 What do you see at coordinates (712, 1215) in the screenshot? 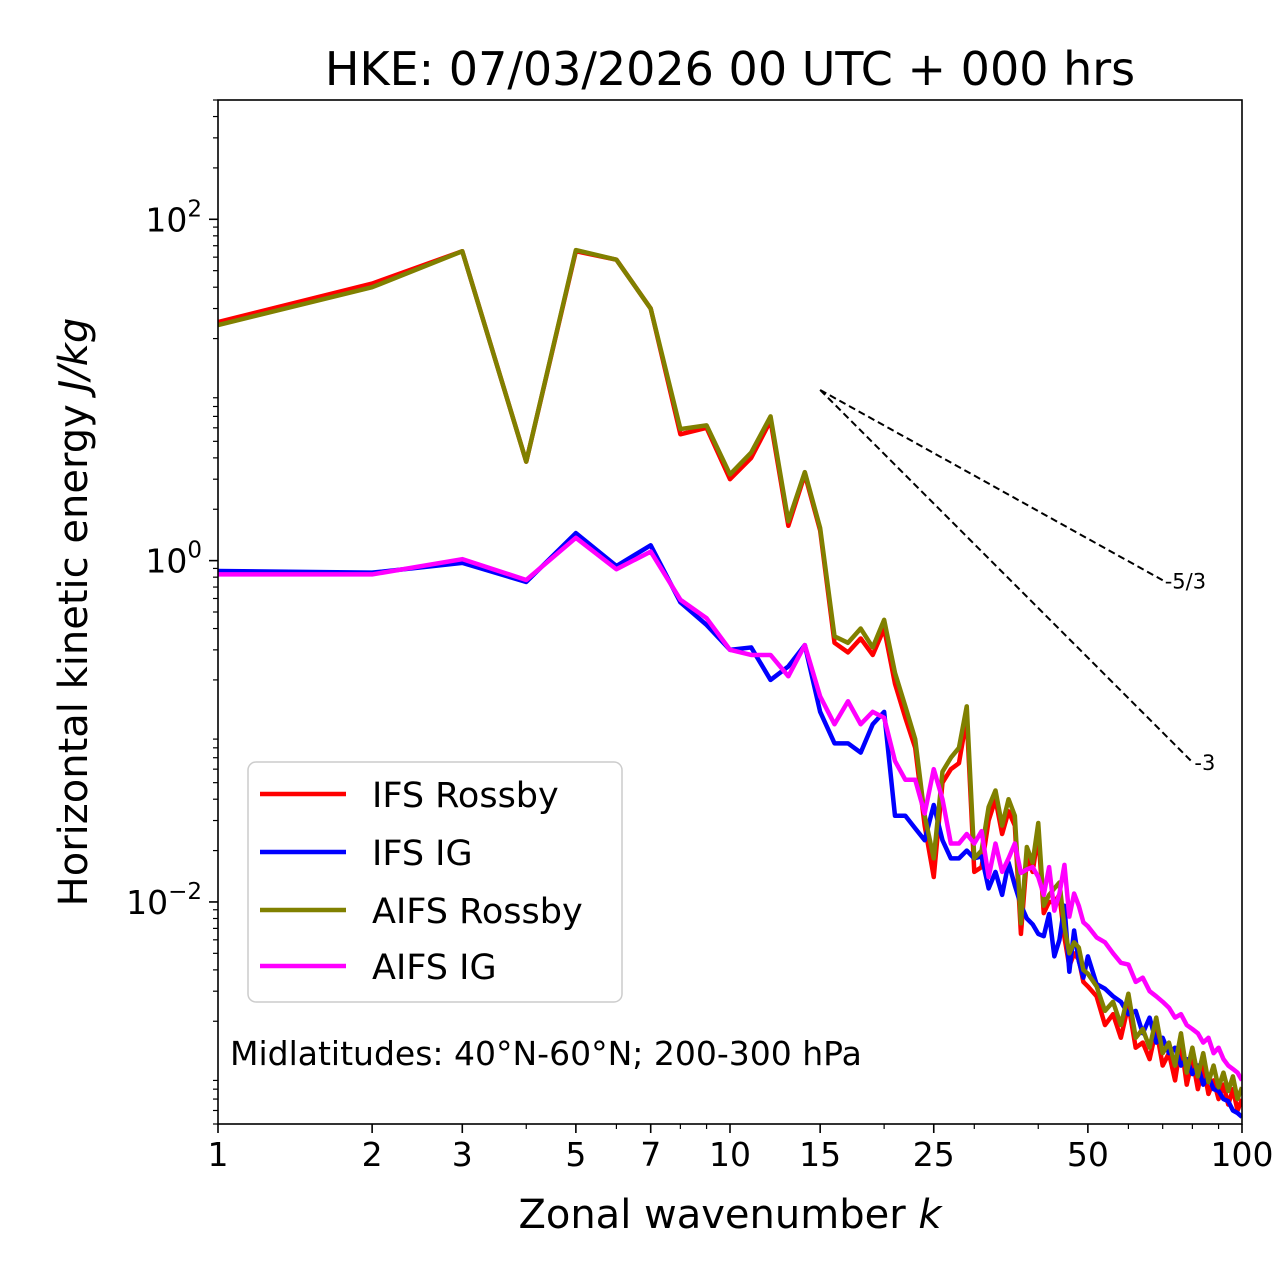
I see `x-axis-label-text: Zonal wavenumber` at bounding box center [712, 1215].